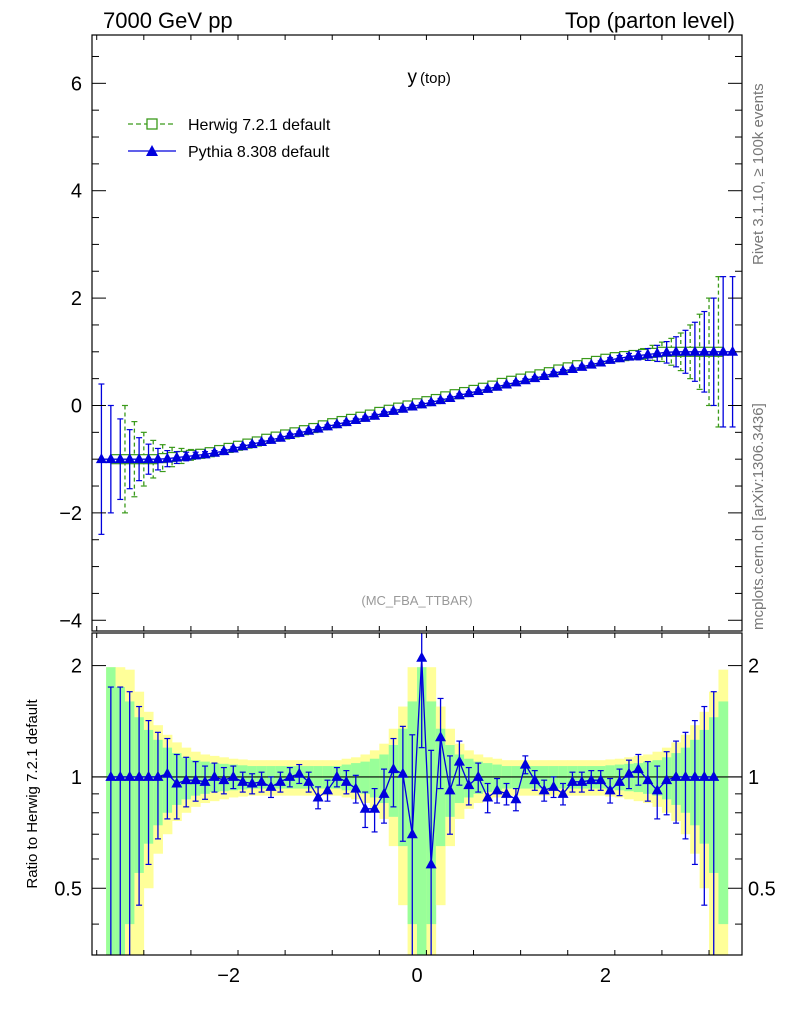 The image size is (786, 1024). What do you see at coordinates (68, 889) in the screenshot?
I see `ratio-y-tick-label: 0.5` at bounding box center [68, 889].